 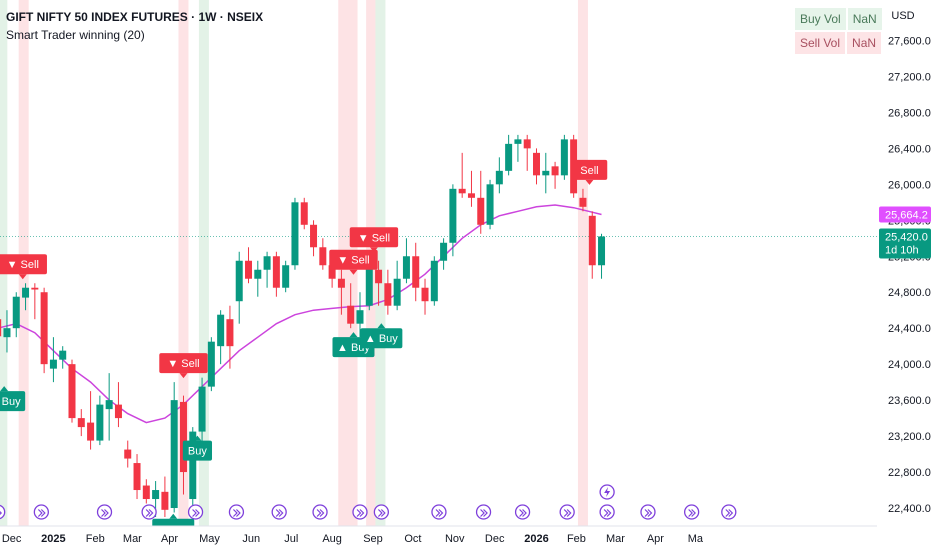 I want to click on signal-sell-2: ▼ Sell, so click(x=183, y=366).